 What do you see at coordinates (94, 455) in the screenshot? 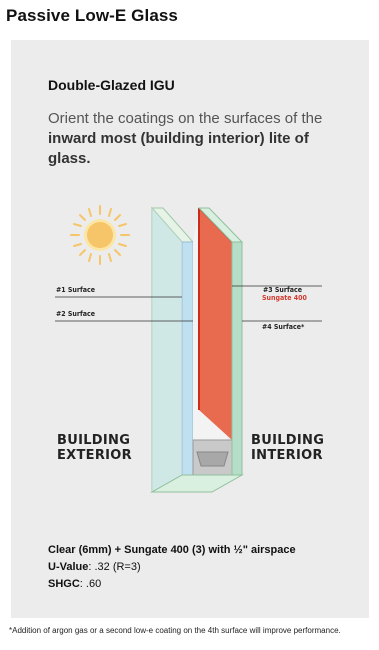
I see `exterior-label-line2: EXTERIOR` at bounding box center [94, 455].